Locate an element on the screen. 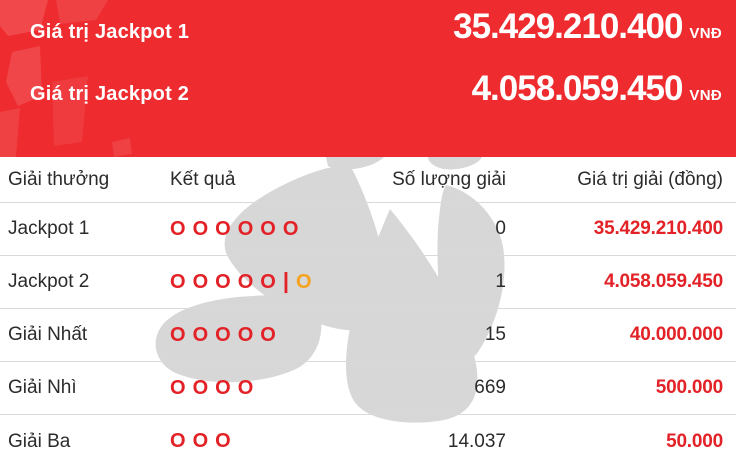 The width and height of the screenshot is (736, 468). prize-label: Giải Nhì is located at coordinates (42, 387).